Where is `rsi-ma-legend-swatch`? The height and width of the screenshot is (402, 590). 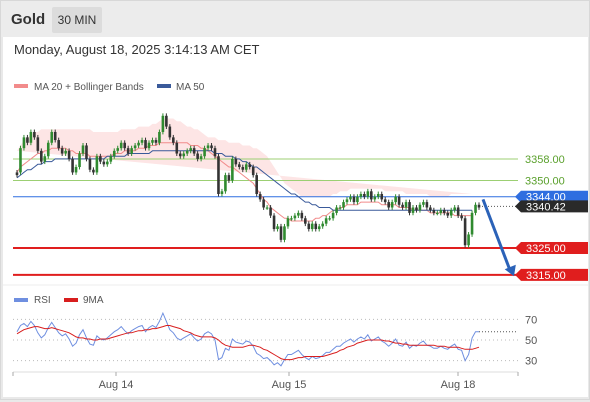
rsi-ma-legend-swatch is located at coordinates (71, 300).